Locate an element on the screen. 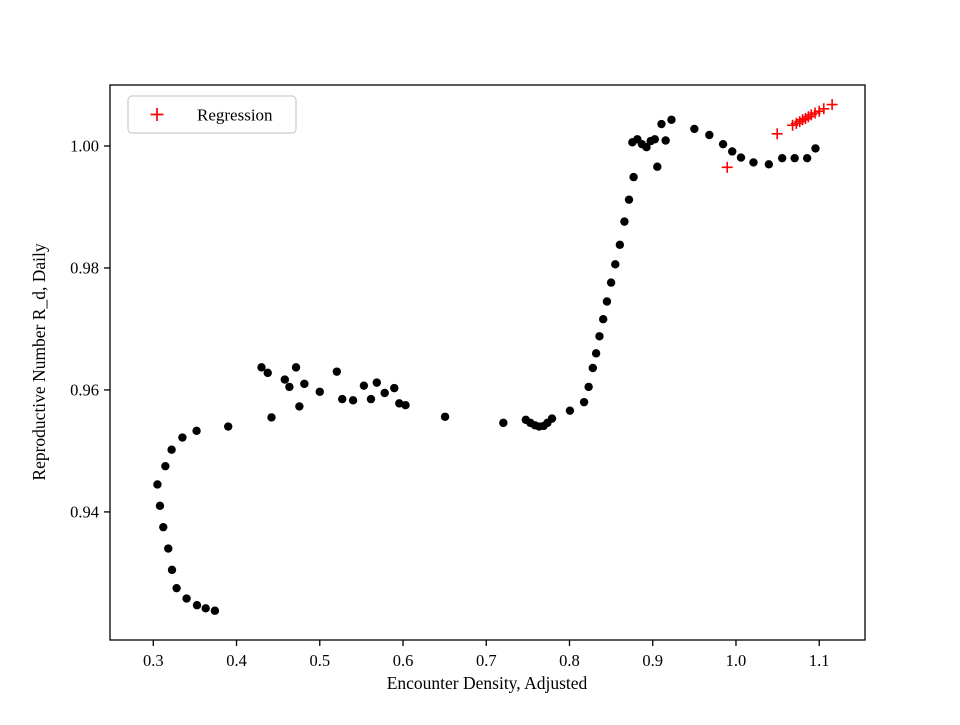 The width and height of the screenshot is (960, 725). y-axis: 0.94 0.96 0.98 1.00 is located at coordinates (90, 328).